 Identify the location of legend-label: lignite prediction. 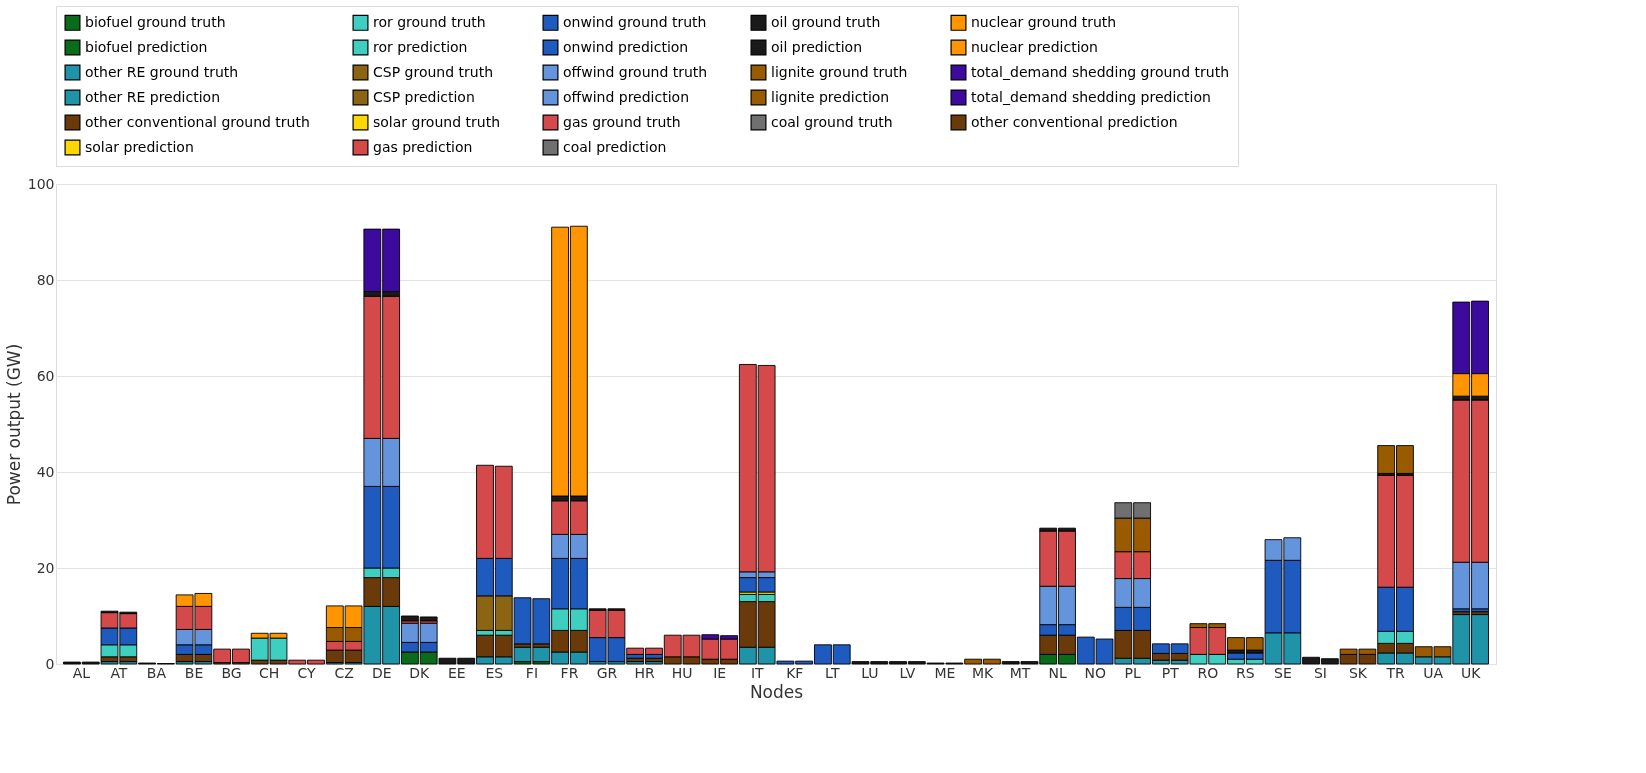
(830, 96).